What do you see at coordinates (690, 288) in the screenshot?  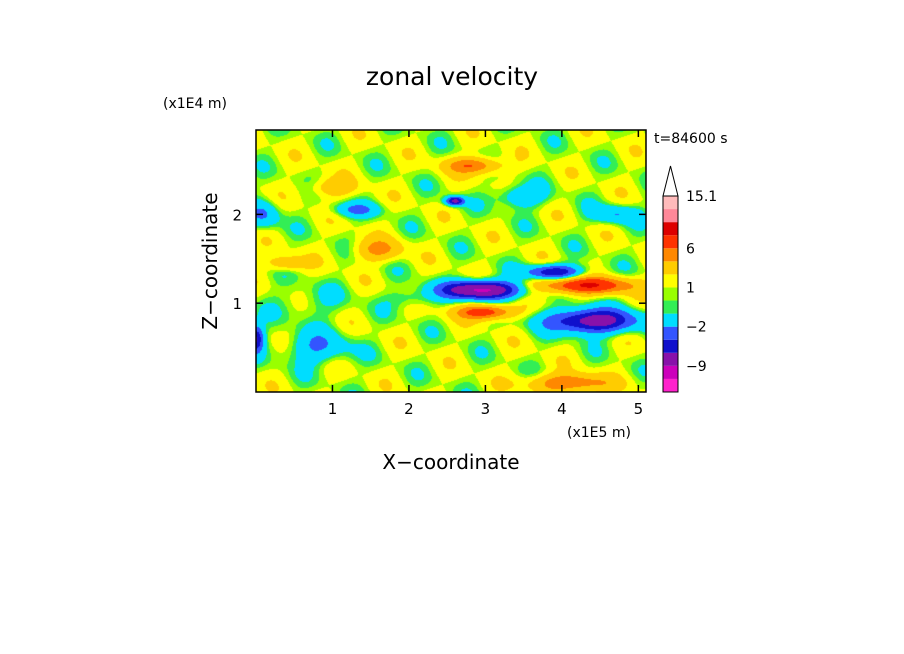 I see `colorbar-tick-label: 1` at bounding box center [690, 288].